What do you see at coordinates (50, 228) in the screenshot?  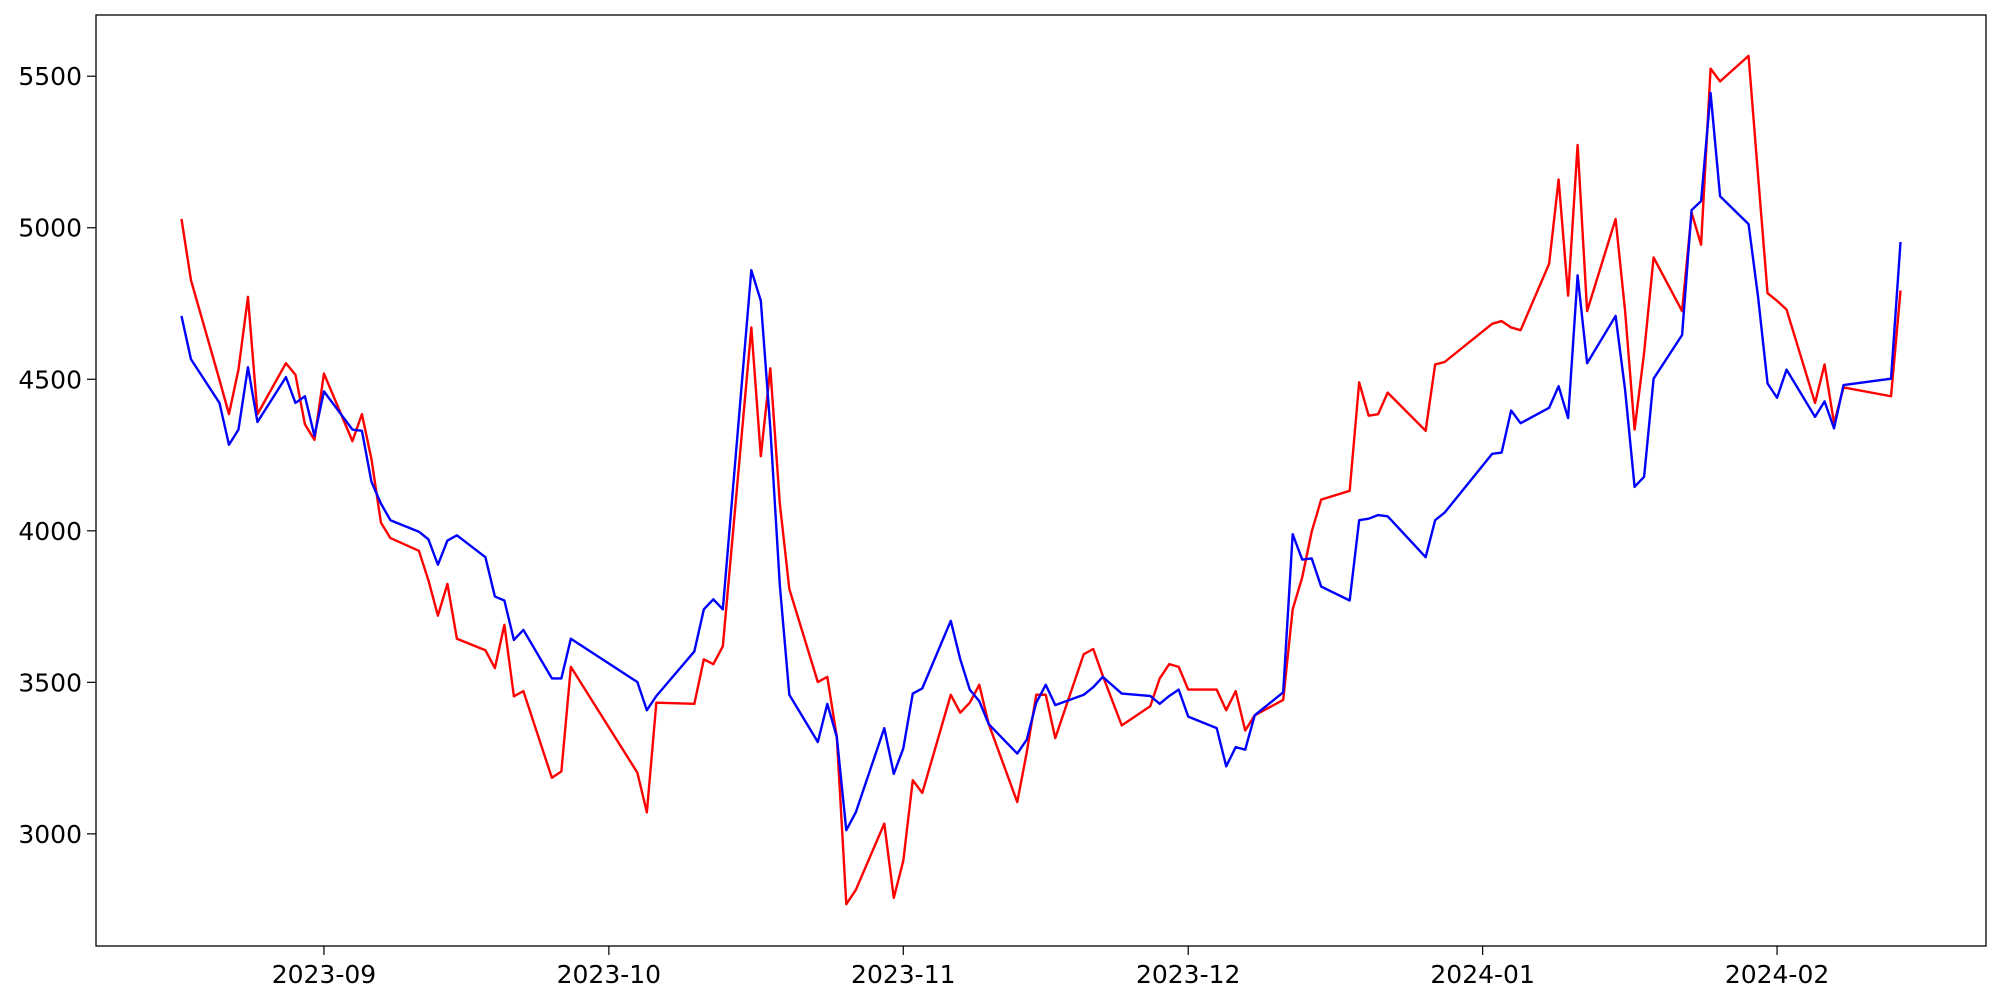 I see `y-tick-label: 5000` at bounding box center [50, 228].